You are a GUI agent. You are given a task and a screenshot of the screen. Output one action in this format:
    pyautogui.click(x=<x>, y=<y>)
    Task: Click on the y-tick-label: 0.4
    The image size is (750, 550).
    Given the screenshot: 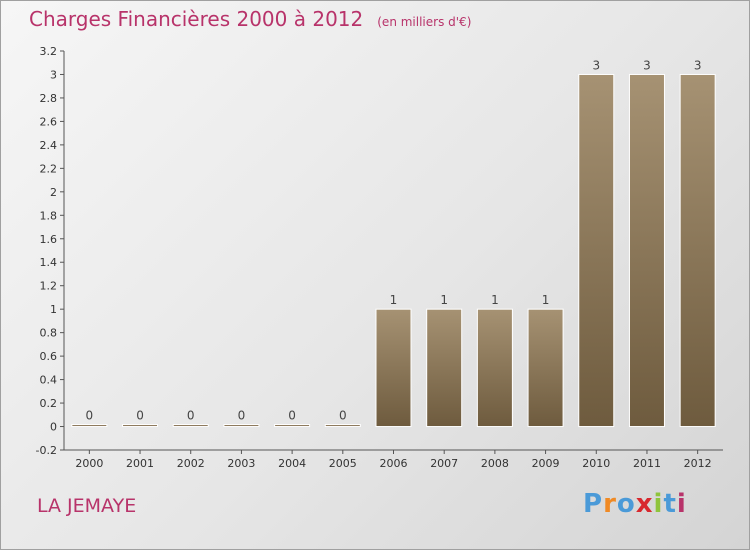 What is the action you would take?
    pyautogui.click(x=49, y=380)
    